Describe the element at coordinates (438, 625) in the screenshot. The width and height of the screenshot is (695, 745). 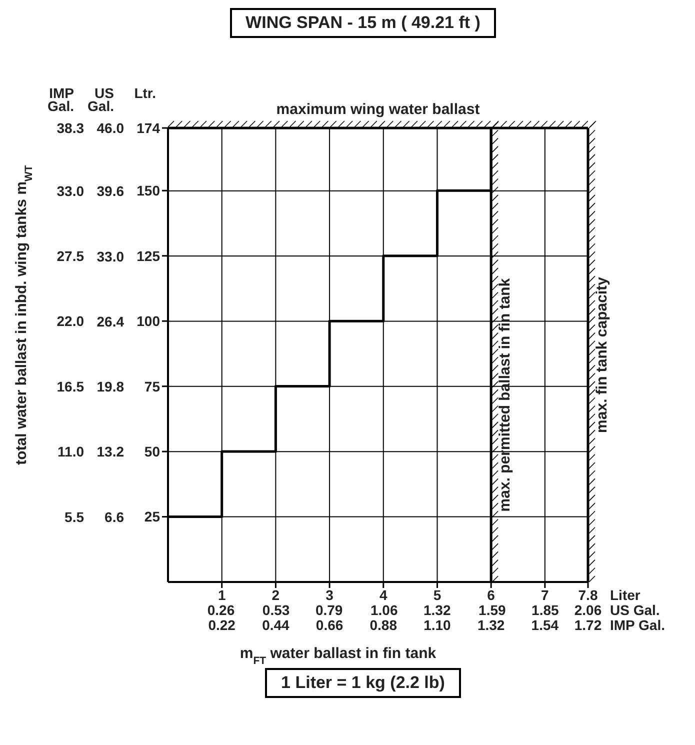
I see `text: 1.10` at that location.